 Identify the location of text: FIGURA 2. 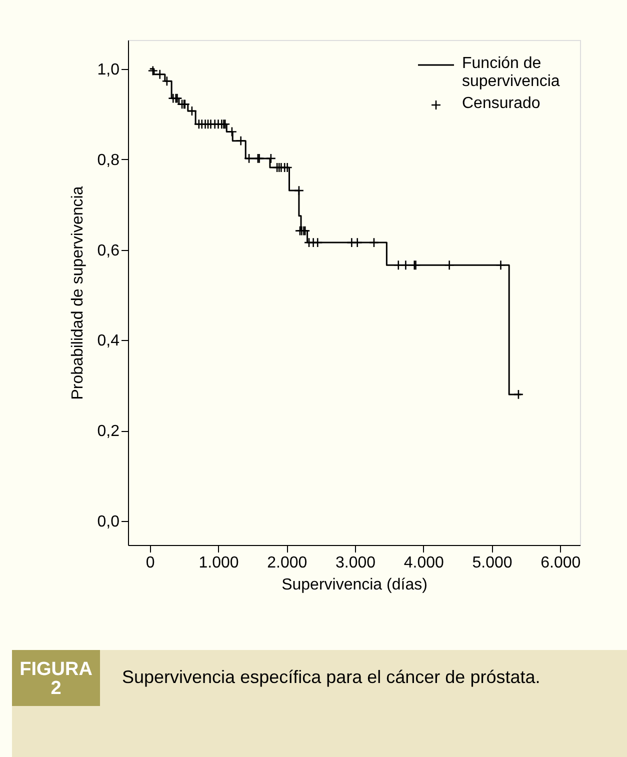
(56, 679).